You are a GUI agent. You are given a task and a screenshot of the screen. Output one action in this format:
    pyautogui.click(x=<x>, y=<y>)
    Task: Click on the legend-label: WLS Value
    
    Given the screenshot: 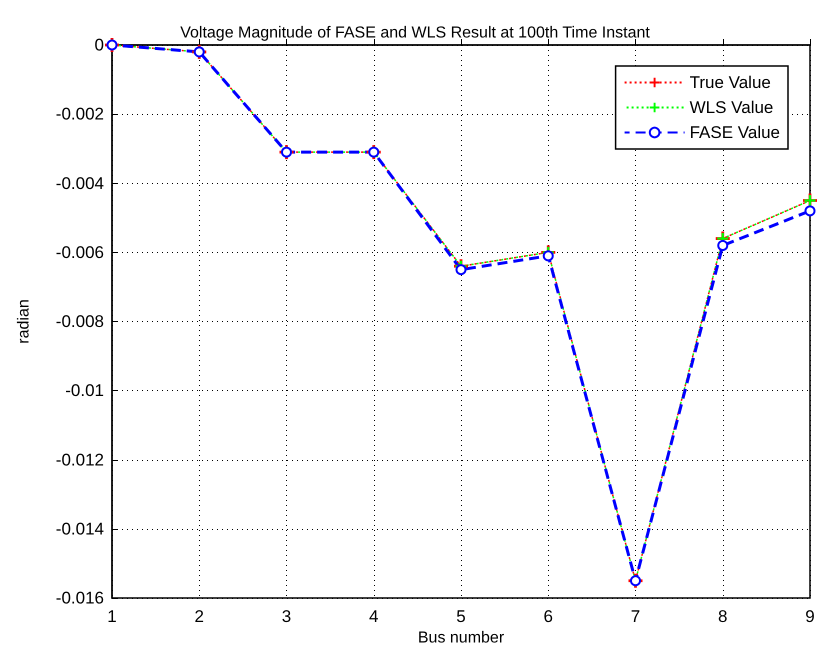 What is the action you would take?
    pyautogui.click(x=732, y=107)
    